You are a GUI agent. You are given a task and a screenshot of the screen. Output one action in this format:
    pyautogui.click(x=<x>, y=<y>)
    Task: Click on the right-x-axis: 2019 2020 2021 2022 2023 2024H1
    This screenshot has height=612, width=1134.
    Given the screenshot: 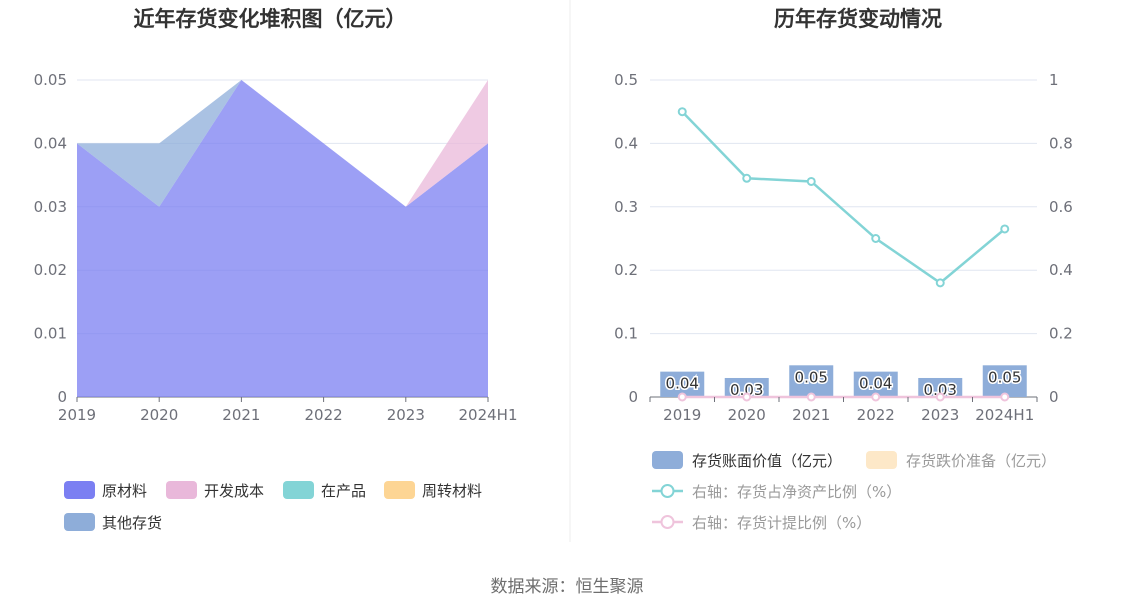 What is the action you would take?
    pyautogui.click(x=843, y=410)
    